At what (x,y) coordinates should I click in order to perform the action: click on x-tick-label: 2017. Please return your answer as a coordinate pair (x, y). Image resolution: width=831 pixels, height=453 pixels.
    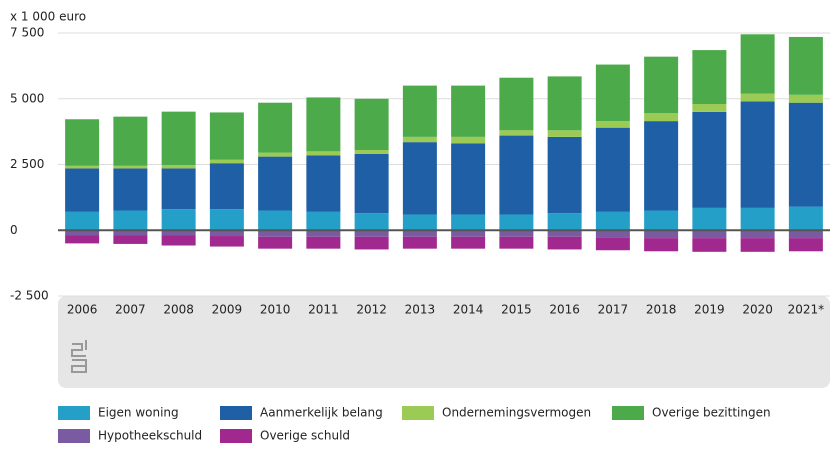
    Looking at the image, I should click on (613, 310).